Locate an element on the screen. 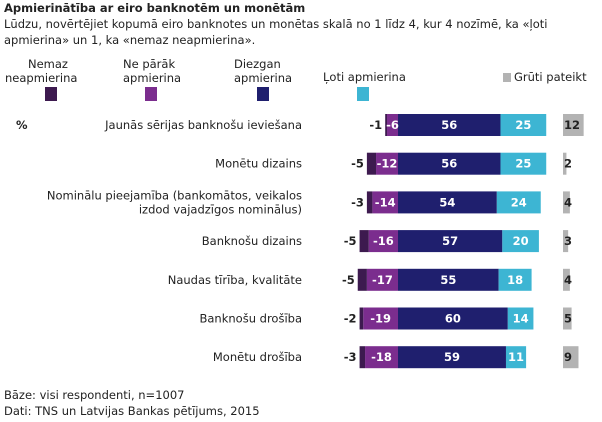  label-diezgan-5: 60 is located at coordinates (453, 319).